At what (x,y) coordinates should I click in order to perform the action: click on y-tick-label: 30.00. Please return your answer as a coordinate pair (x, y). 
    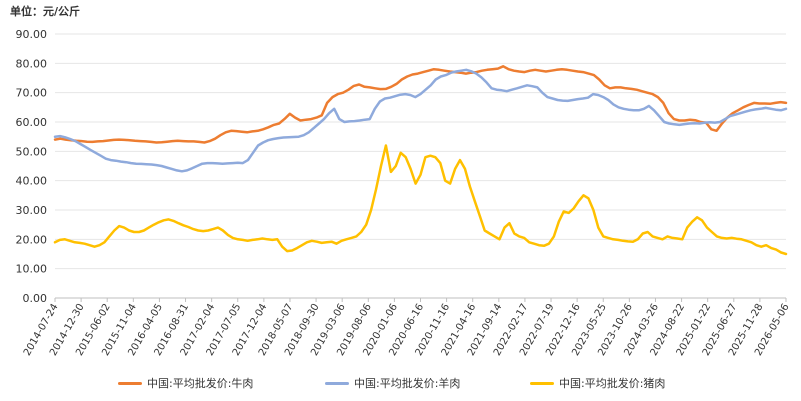
    Looking at the image, I should click on (32, 210).